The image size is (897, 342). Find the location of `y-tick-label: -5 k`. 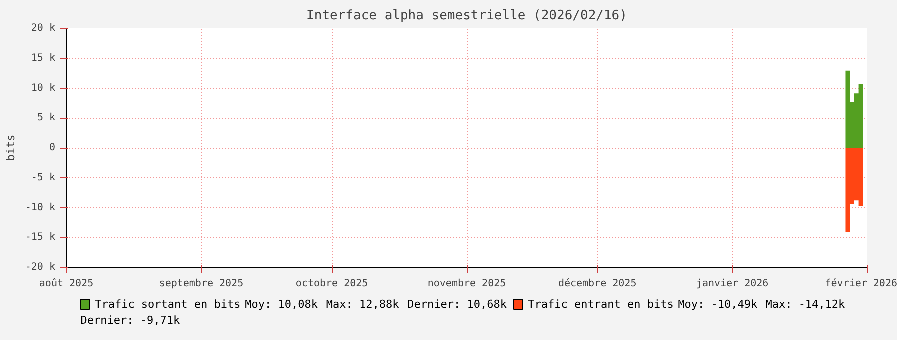

y-tick-label: -5 k is located at coordinates (43, 178).